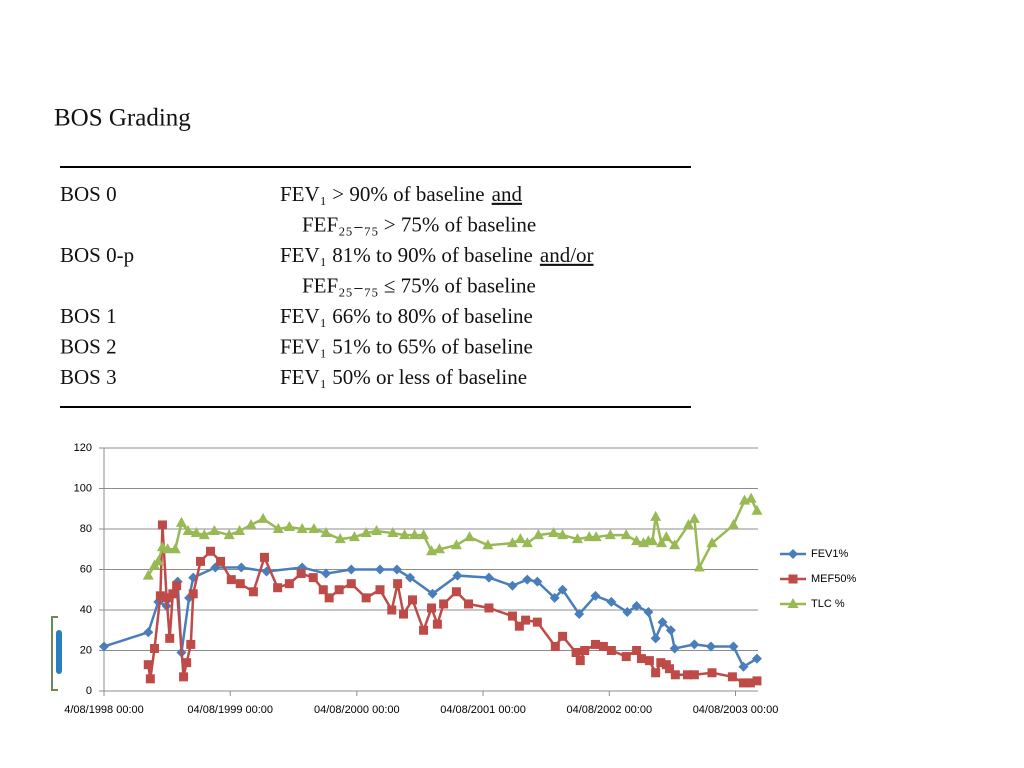 Image resolution: width=1024 pixels, height=768 pixels. What do you see at coordinates (357, 710) in the screenshot?
I see `x-tick-label: 04/08/2000 00:00` at bounding box center [357, 710].